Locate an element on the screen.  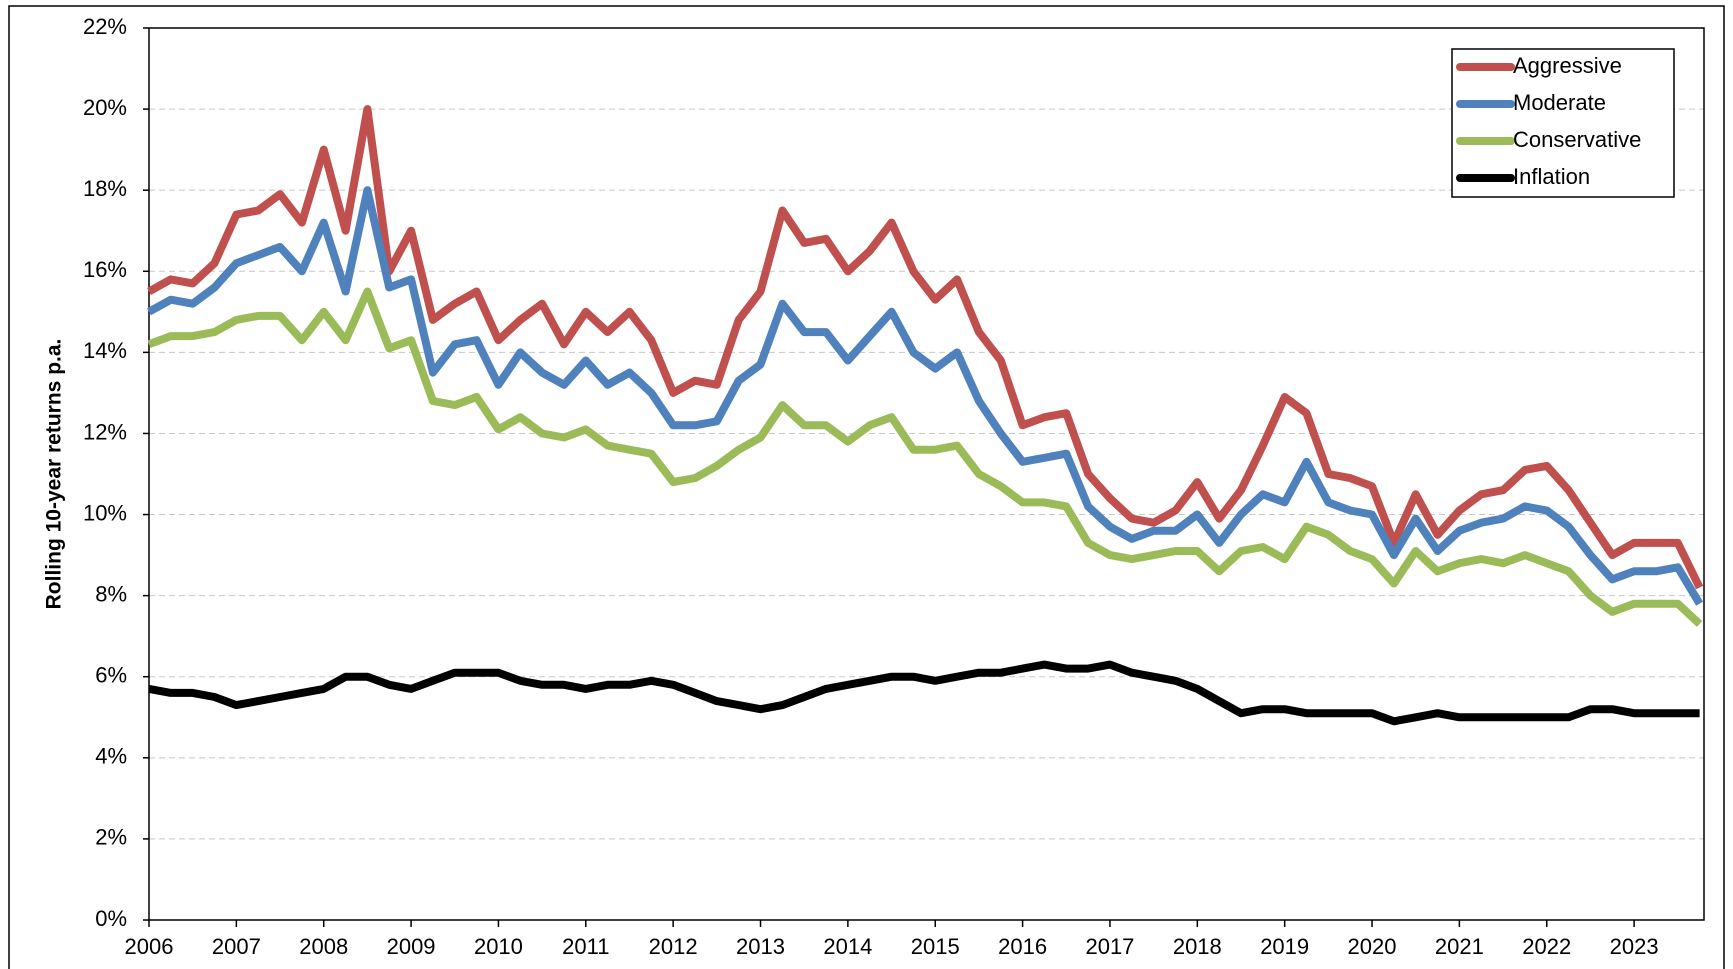
y-tick-label: 8% is located at coordinates (111, 593).